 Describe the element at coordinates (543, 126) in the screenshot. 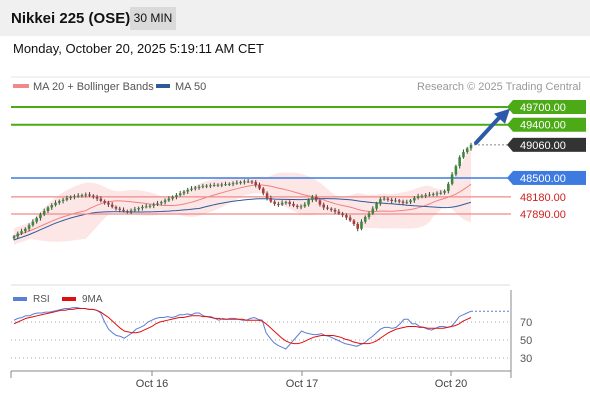

I see `level-label-49400.00: 49400.00` at that location.